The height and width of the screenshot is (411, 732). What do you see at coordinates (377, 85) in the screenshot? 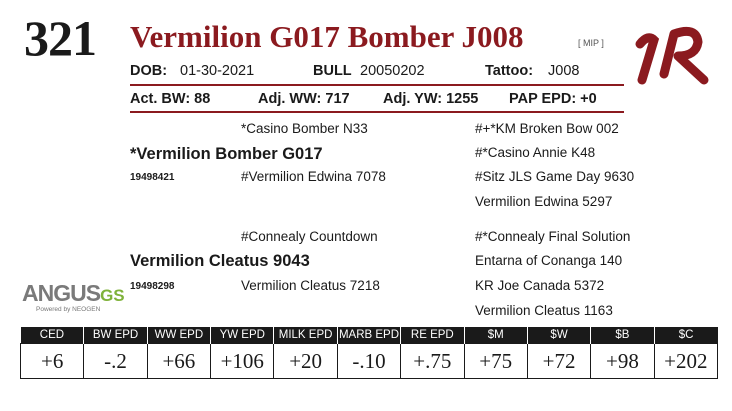
I see `divider-top` at bounding box center [377, 85].